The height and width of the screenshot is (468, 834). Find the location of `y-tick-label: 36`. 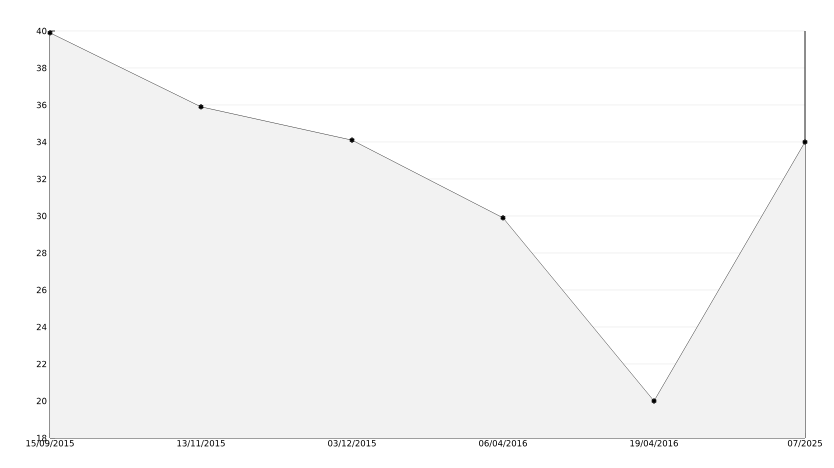

y-tick-label: 36 is located at coordinates (41, 105).